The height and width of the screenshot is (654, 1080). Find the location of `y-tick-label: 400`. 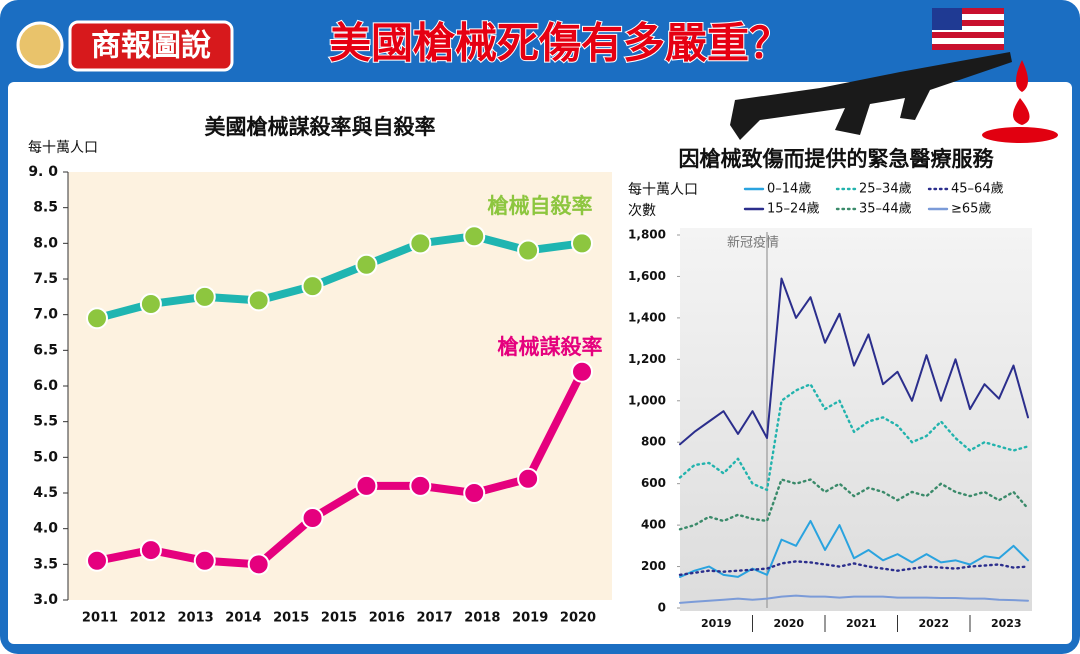

y-tick-label: 400 is located at coordinates (653, 525).